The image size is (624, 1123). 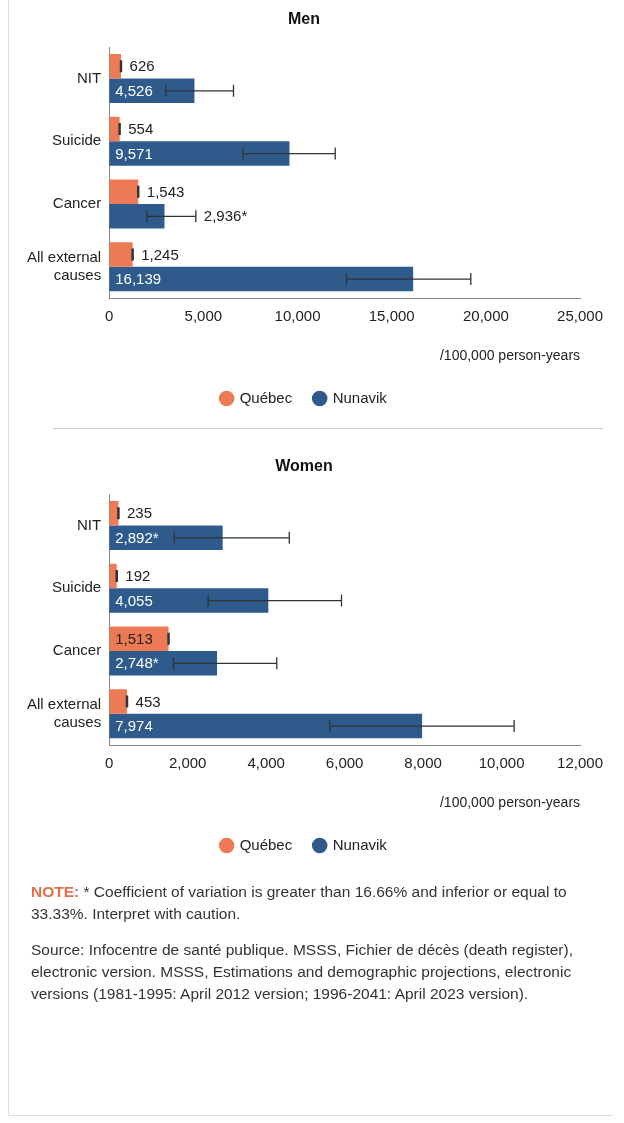 I want to click on x-tick-label: 4,000, so click(x=266, y=763).